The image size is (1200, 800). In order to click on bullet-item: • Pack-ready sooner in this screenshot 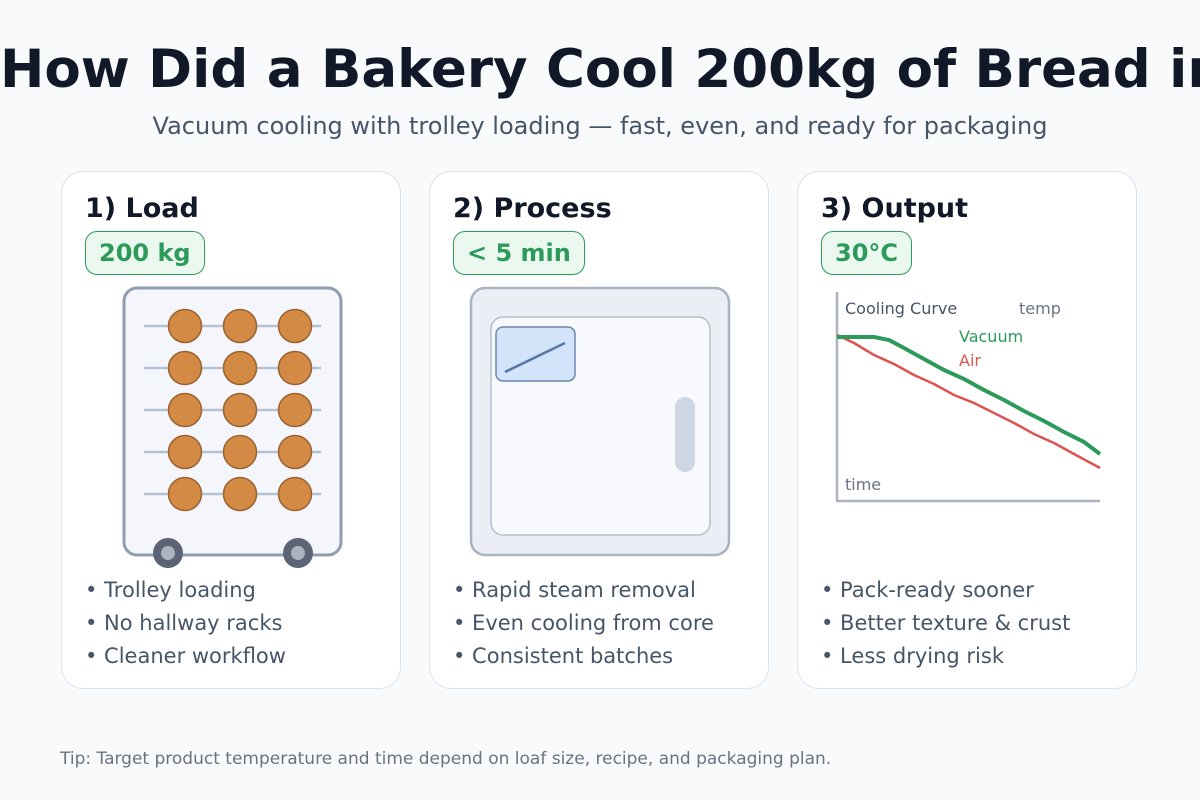, I will do `click(927, 590)`.